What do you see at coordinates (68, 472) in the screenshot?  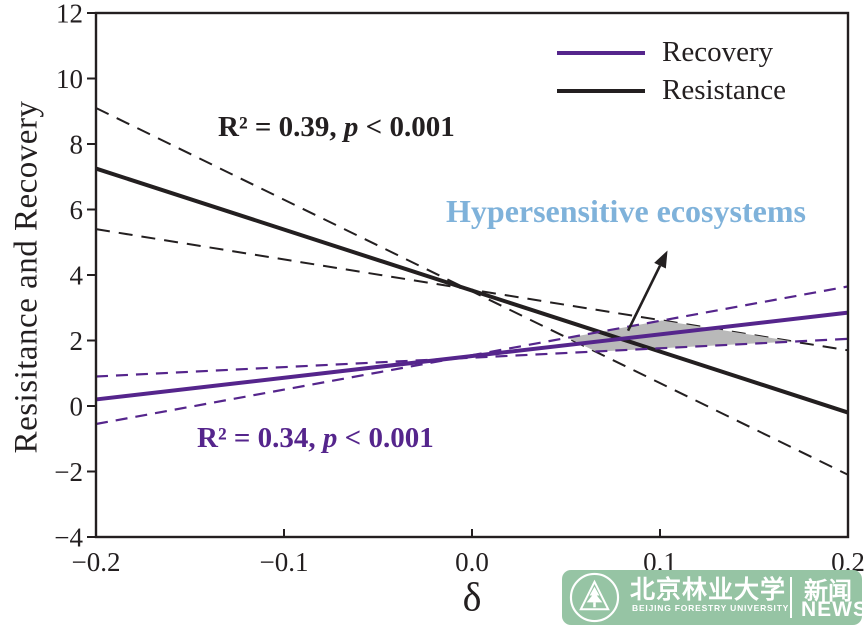 I see `y-tick-label: −2` at bounding box center [68, 472].